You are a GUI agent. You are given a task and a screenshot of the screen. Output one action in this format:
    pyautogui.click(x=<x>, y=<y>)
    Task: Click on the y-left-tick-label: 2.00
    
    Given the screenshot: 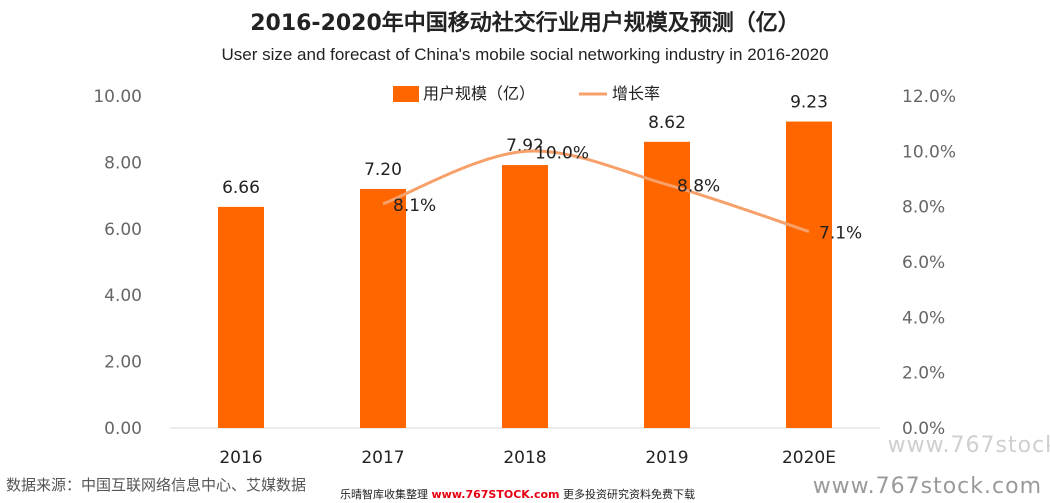 What is the action you would take?
    pyautogui.click(x=123, y=363)
    